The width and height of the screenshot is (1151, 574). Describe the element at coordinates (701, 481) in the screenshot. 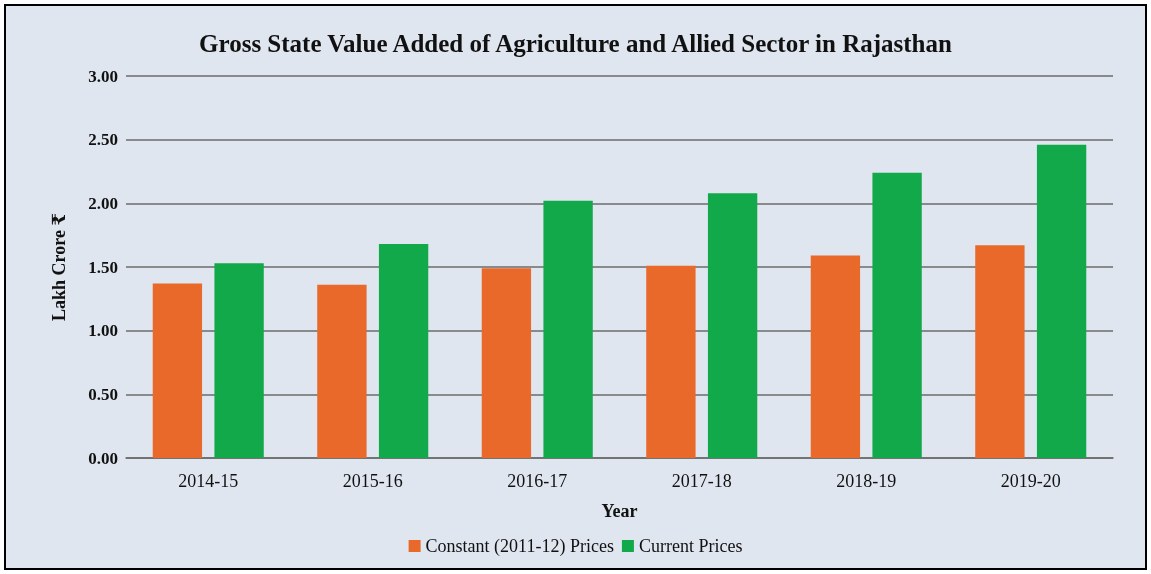

I see `x-tick-label: 2017-18` at that location.